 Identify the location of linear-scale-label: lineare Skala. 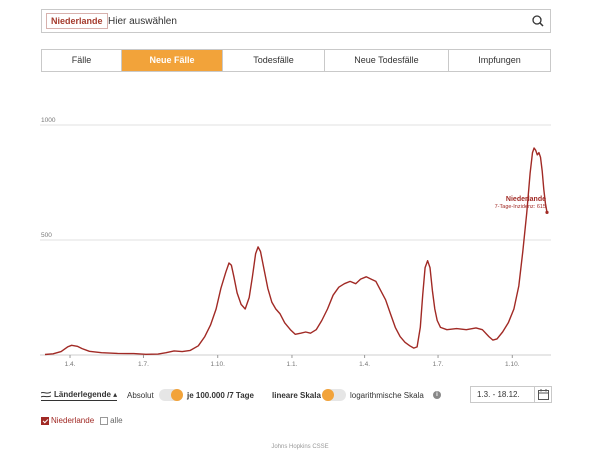
(296, 395).